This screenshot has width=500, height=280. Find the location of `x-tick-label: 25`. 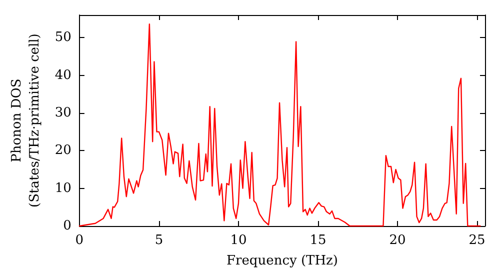

x-tick-label: 25 is located at coordinates (477, 240).